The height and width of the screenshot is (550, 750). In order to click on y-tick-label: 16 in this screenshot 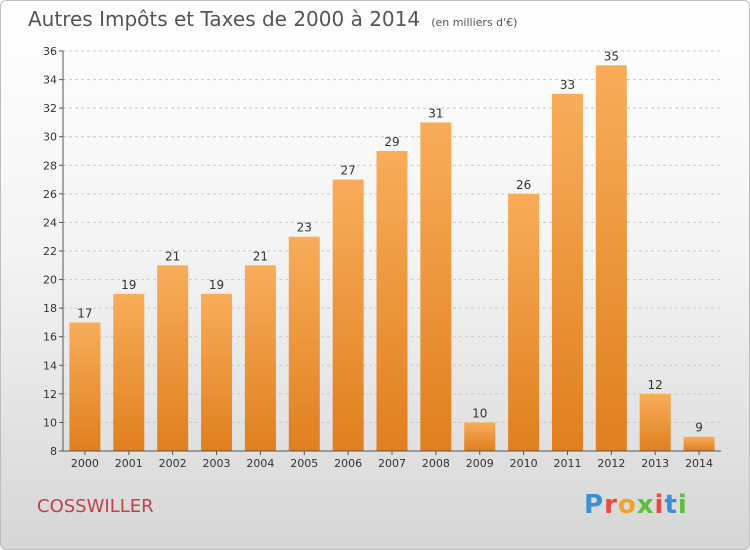, I will do `click(50, 337)`.